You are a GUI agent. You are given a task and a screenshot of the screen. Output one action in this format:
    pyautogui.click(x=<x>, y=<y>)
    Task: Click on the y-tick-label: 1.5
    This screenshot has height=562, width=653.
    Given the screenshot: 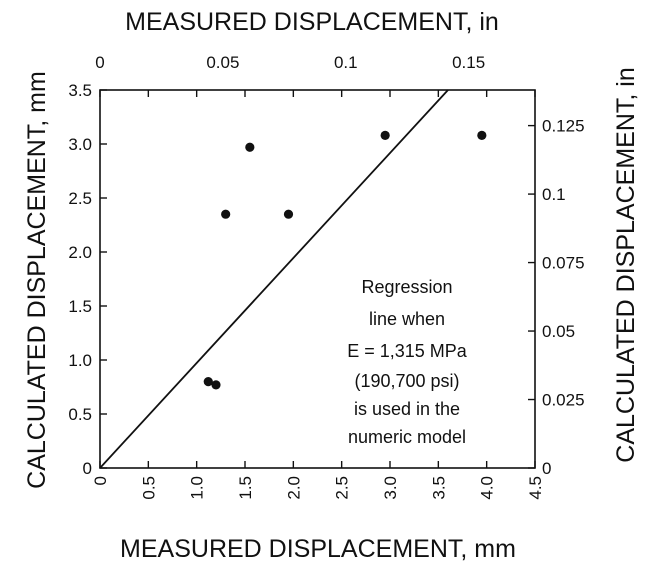 What is the action you would take?
    pyautogui.click(x=80, y=306)
    